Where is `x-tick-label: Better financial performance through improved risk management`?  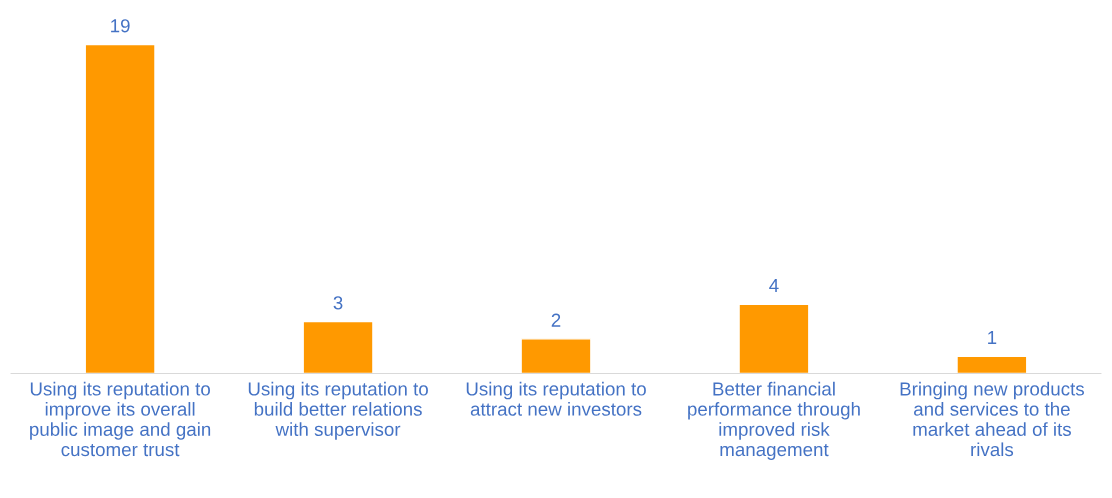
x-tick-label: Better financial performance through improved risk management is located at coordinates (774, 420).